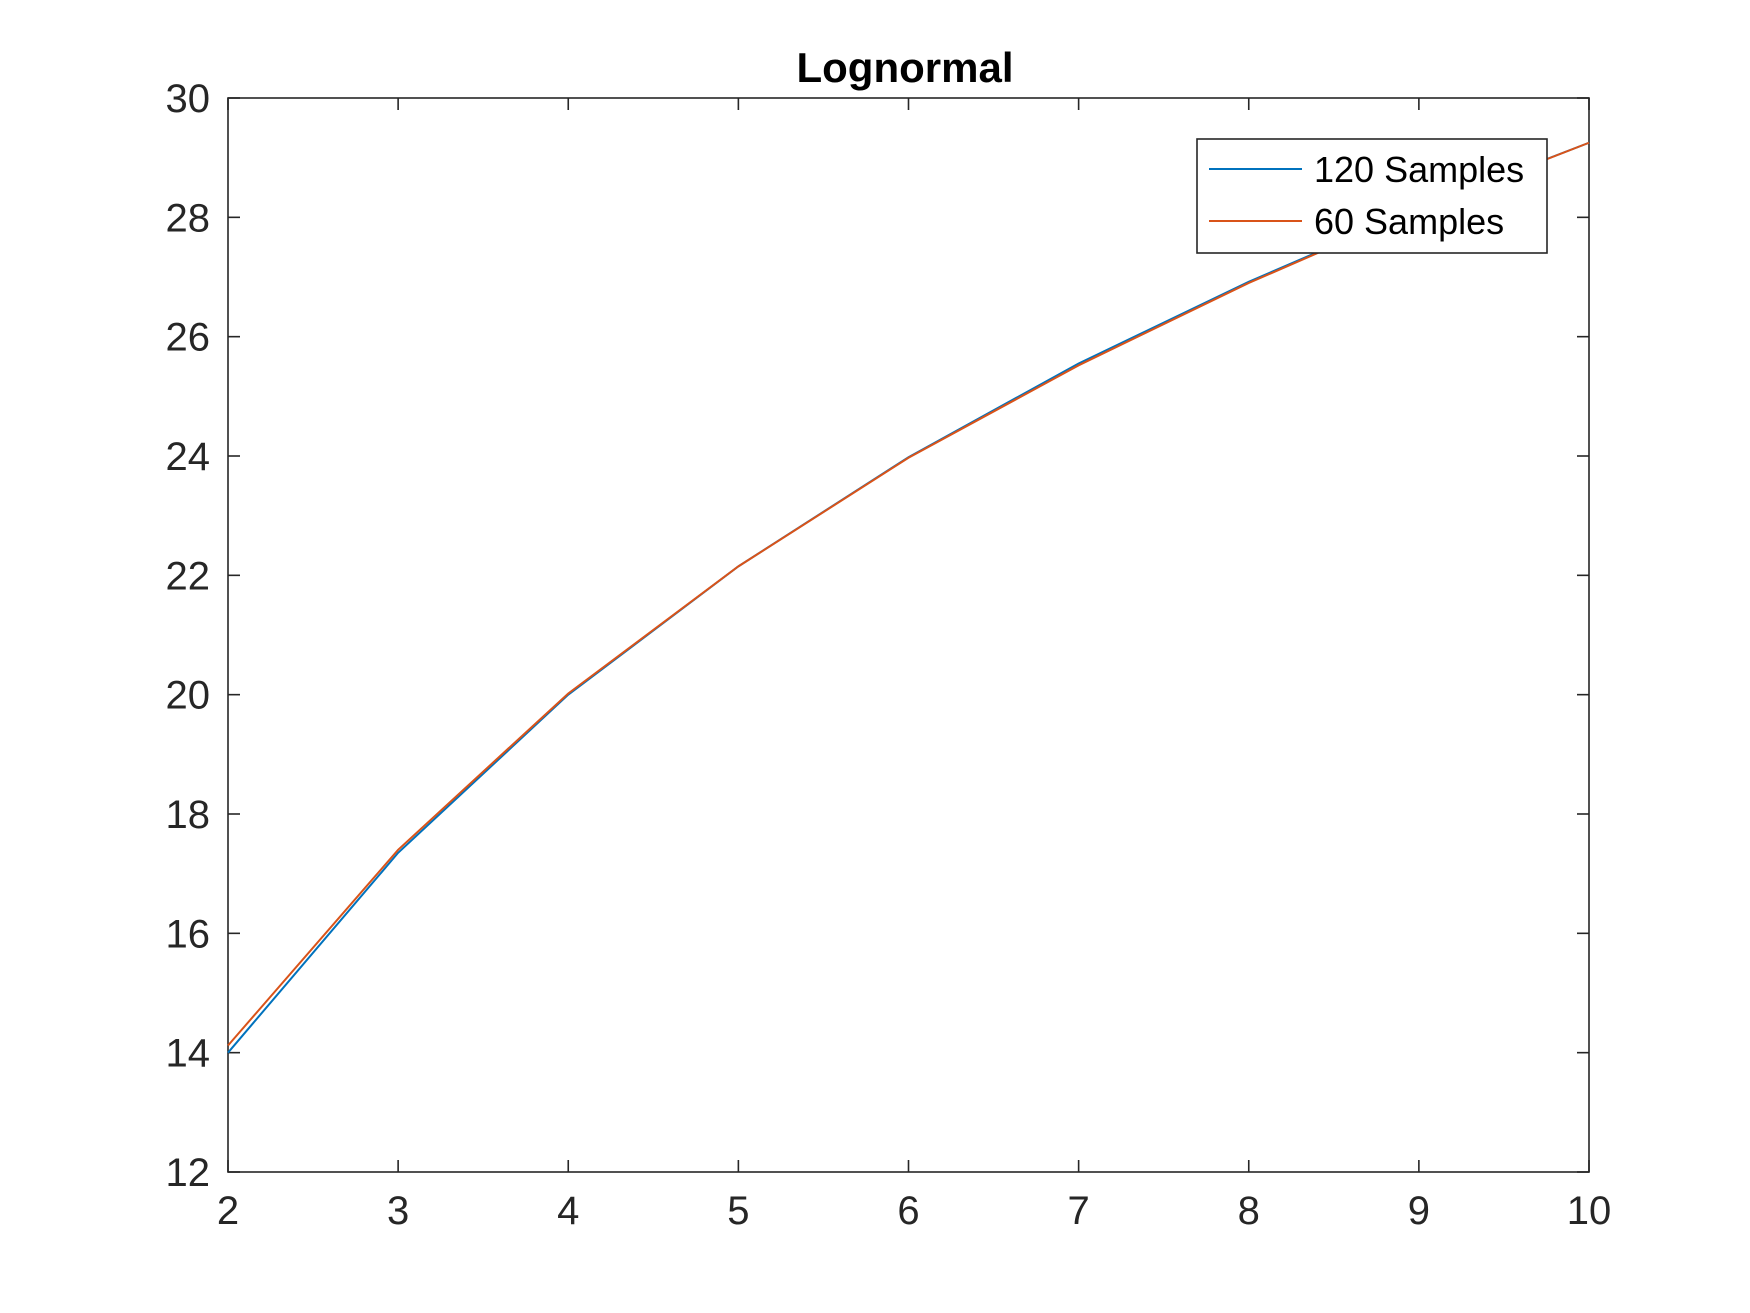 The width and height of the screenshot is (1750, 1313). What do you see at coordinates (188, 934) in the screenshot?
I see `y-tick-label: 16` at bounding box center [188, 934].